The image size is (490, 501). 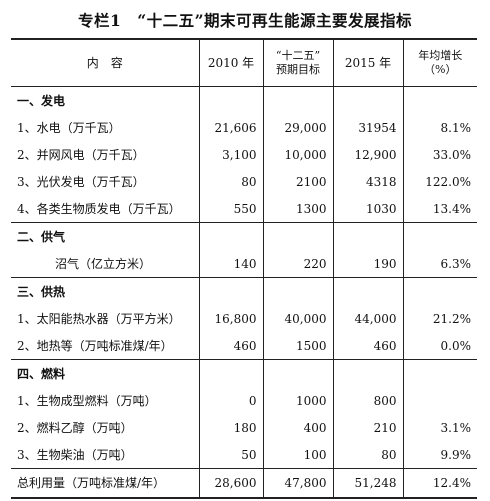 What do you see at coordinates (367, 264) in the screenshot?
I see `cell-2015: 190` at bounding box center [367, 264].